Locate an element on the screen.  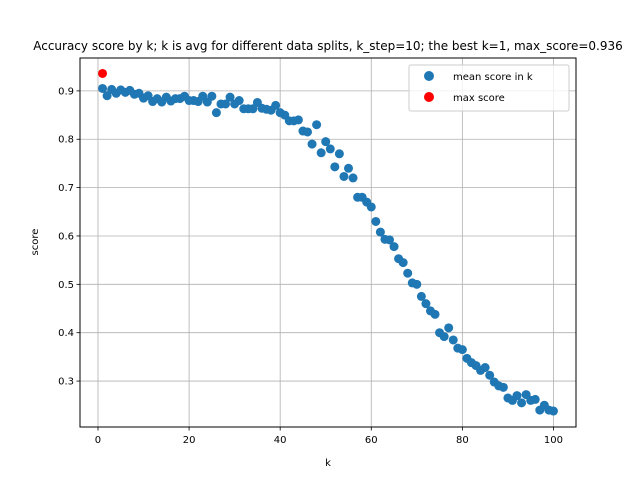
y-tick-label: 0.5 is located at coordinates (66, 285).